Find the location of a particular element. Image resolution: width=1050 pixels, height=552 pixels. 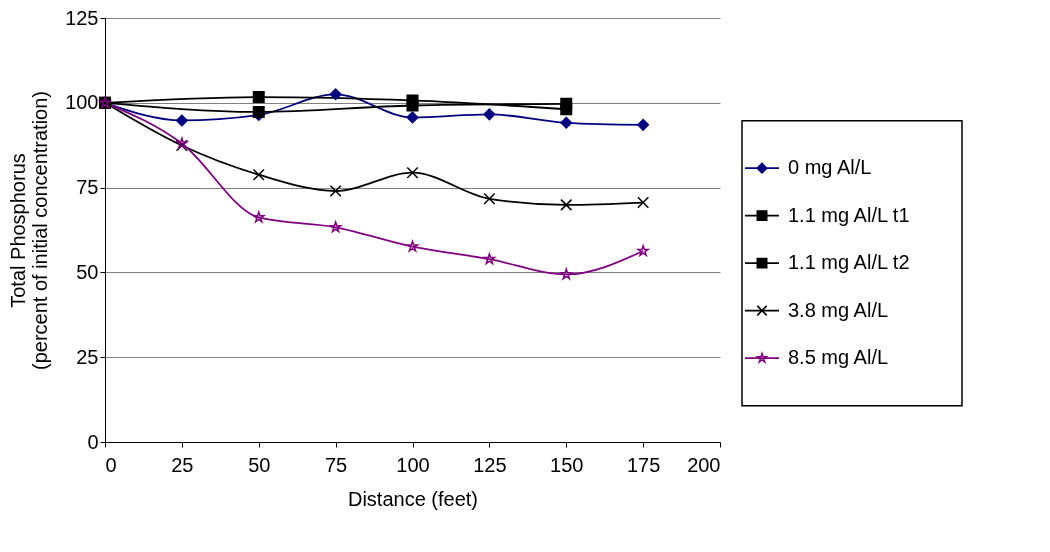

x-tick-label: 75 is located at coordinates (336, 464).